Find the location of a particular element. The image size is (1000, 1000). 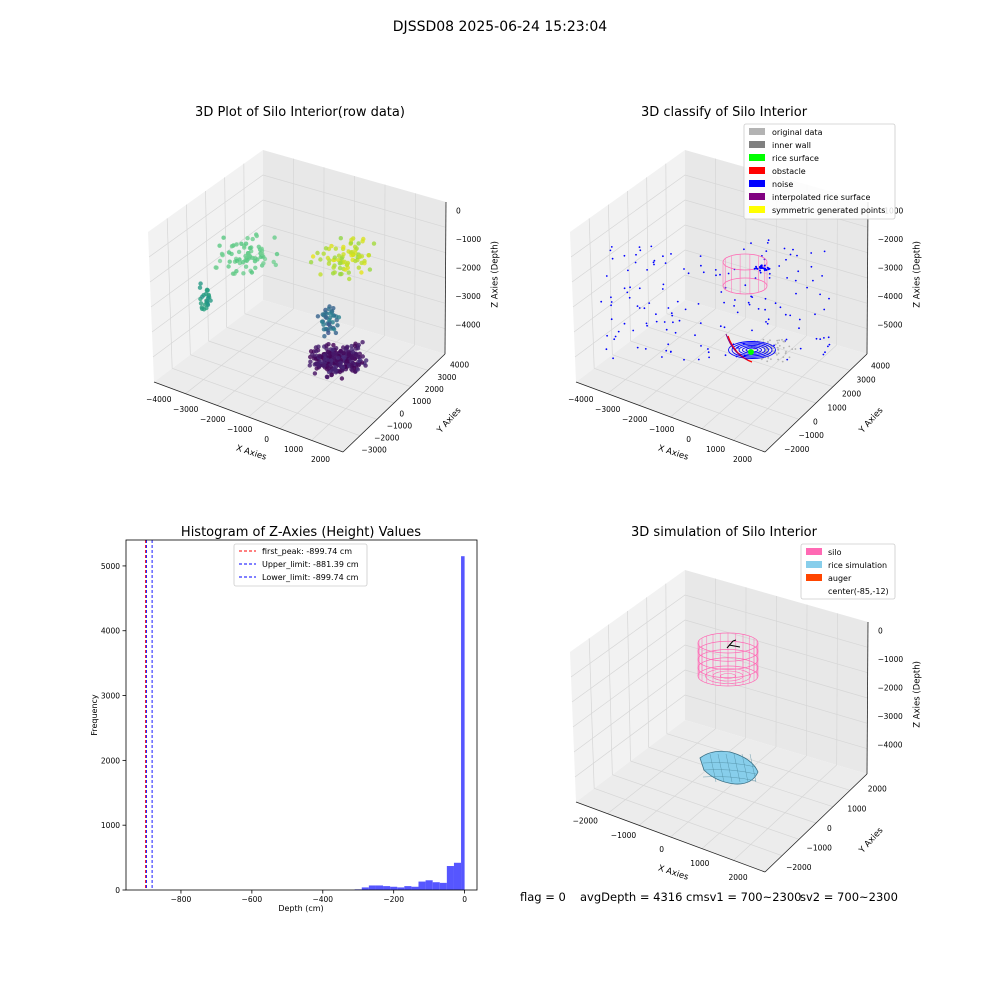

cls-y-tick-label: 3000 is located at coordinates (866, 380).